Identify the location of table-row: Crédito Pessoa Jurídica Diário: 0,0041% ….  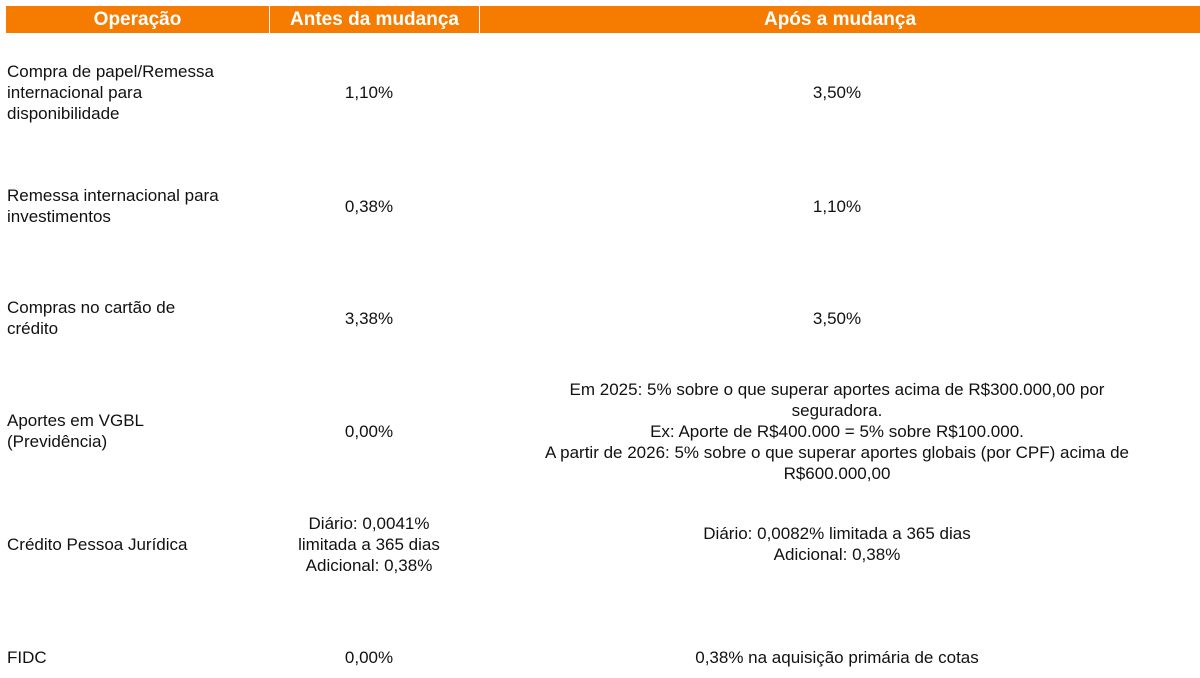
(600, 544).